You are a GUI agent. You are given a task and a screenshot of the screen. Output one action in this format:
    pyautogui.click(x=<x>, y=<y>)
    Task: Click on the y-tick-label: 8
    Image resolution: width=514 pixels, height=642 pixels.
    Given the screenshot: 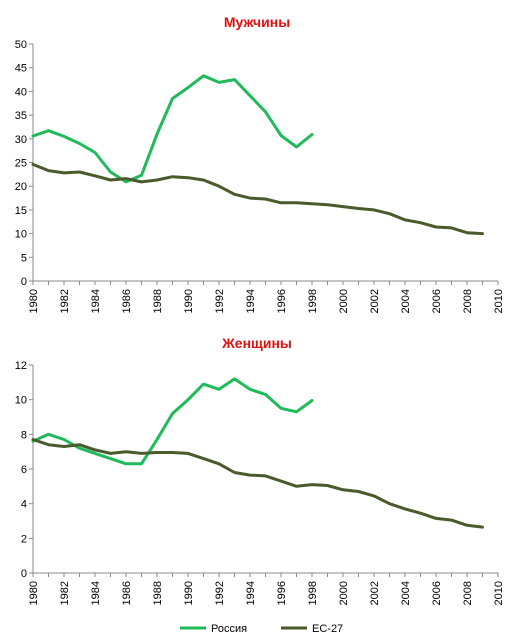 What is the action you would take?
    pyautogui.click(x=24, y=435)
    